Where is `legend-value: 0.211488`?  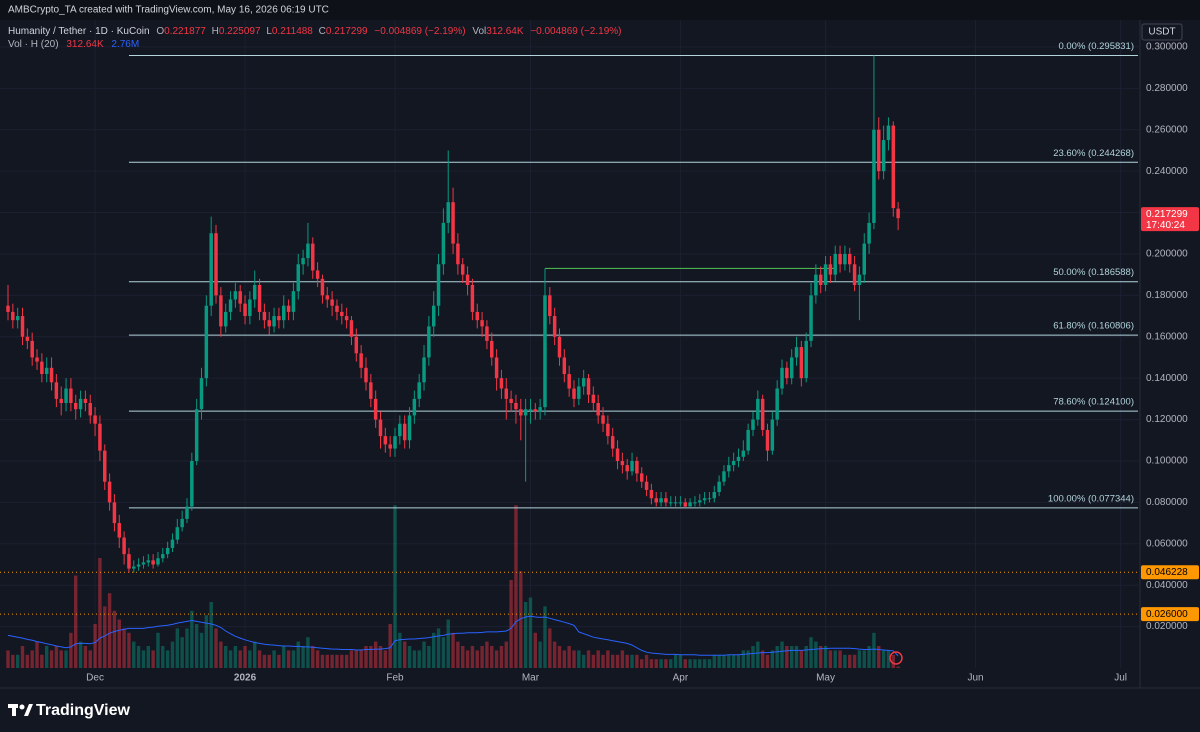 legend-value: 0.211488 is located at coordinates (292, 31).